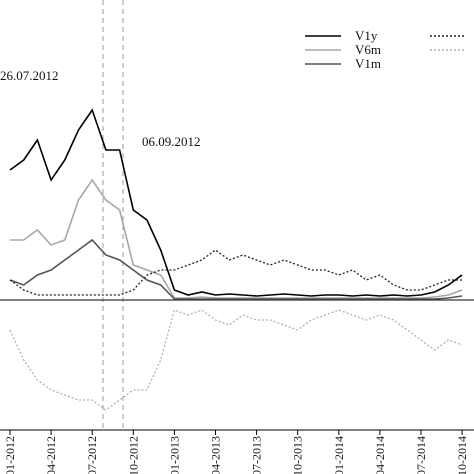 This screenshot has height=474, width=474. What do you see at coordinates (10, 455) in the screenshot?
I see `x-tick-label: 01-2012` at bounding box center [10, 455].